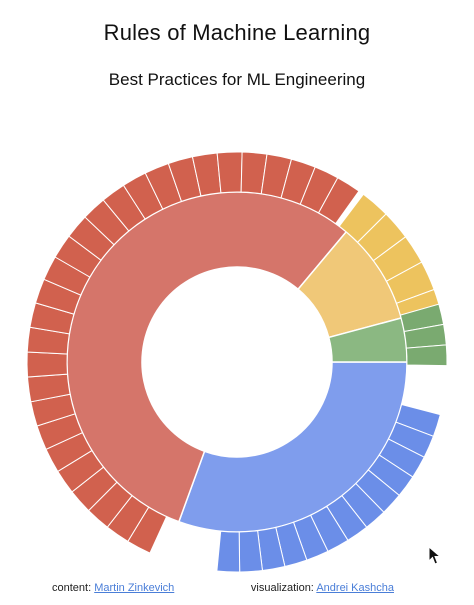 The height and width of the screenshot is (605, 474). I want to click on visualization-credit-label: visualization:, so click(282, 588).